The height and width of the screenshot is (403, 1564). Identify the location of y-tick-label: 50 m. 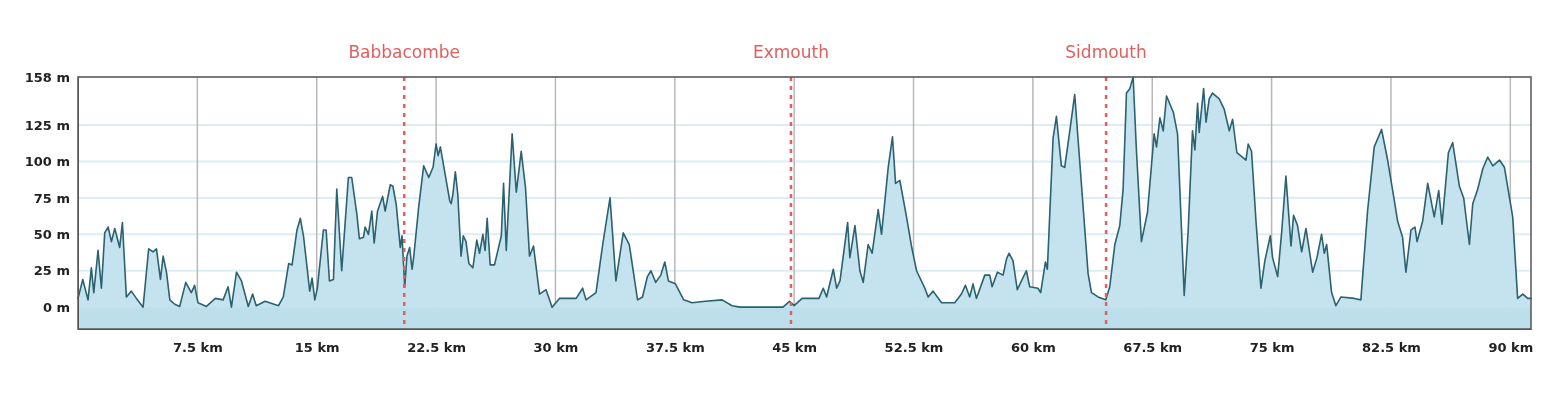
(51, 234).